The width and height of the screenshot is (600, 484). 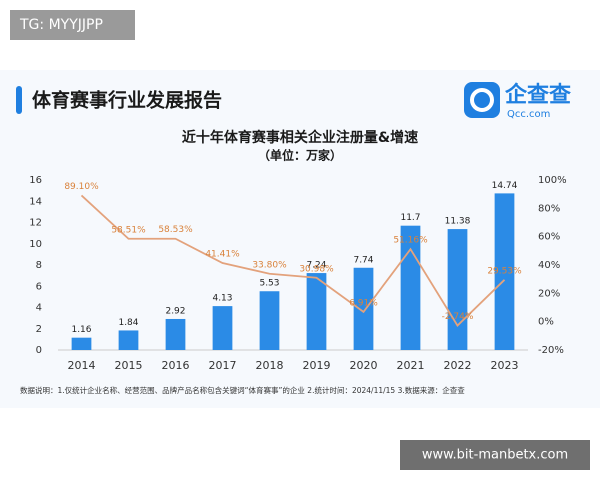 I want to click on y-tick-label: 12, so click(x=35, y=223).